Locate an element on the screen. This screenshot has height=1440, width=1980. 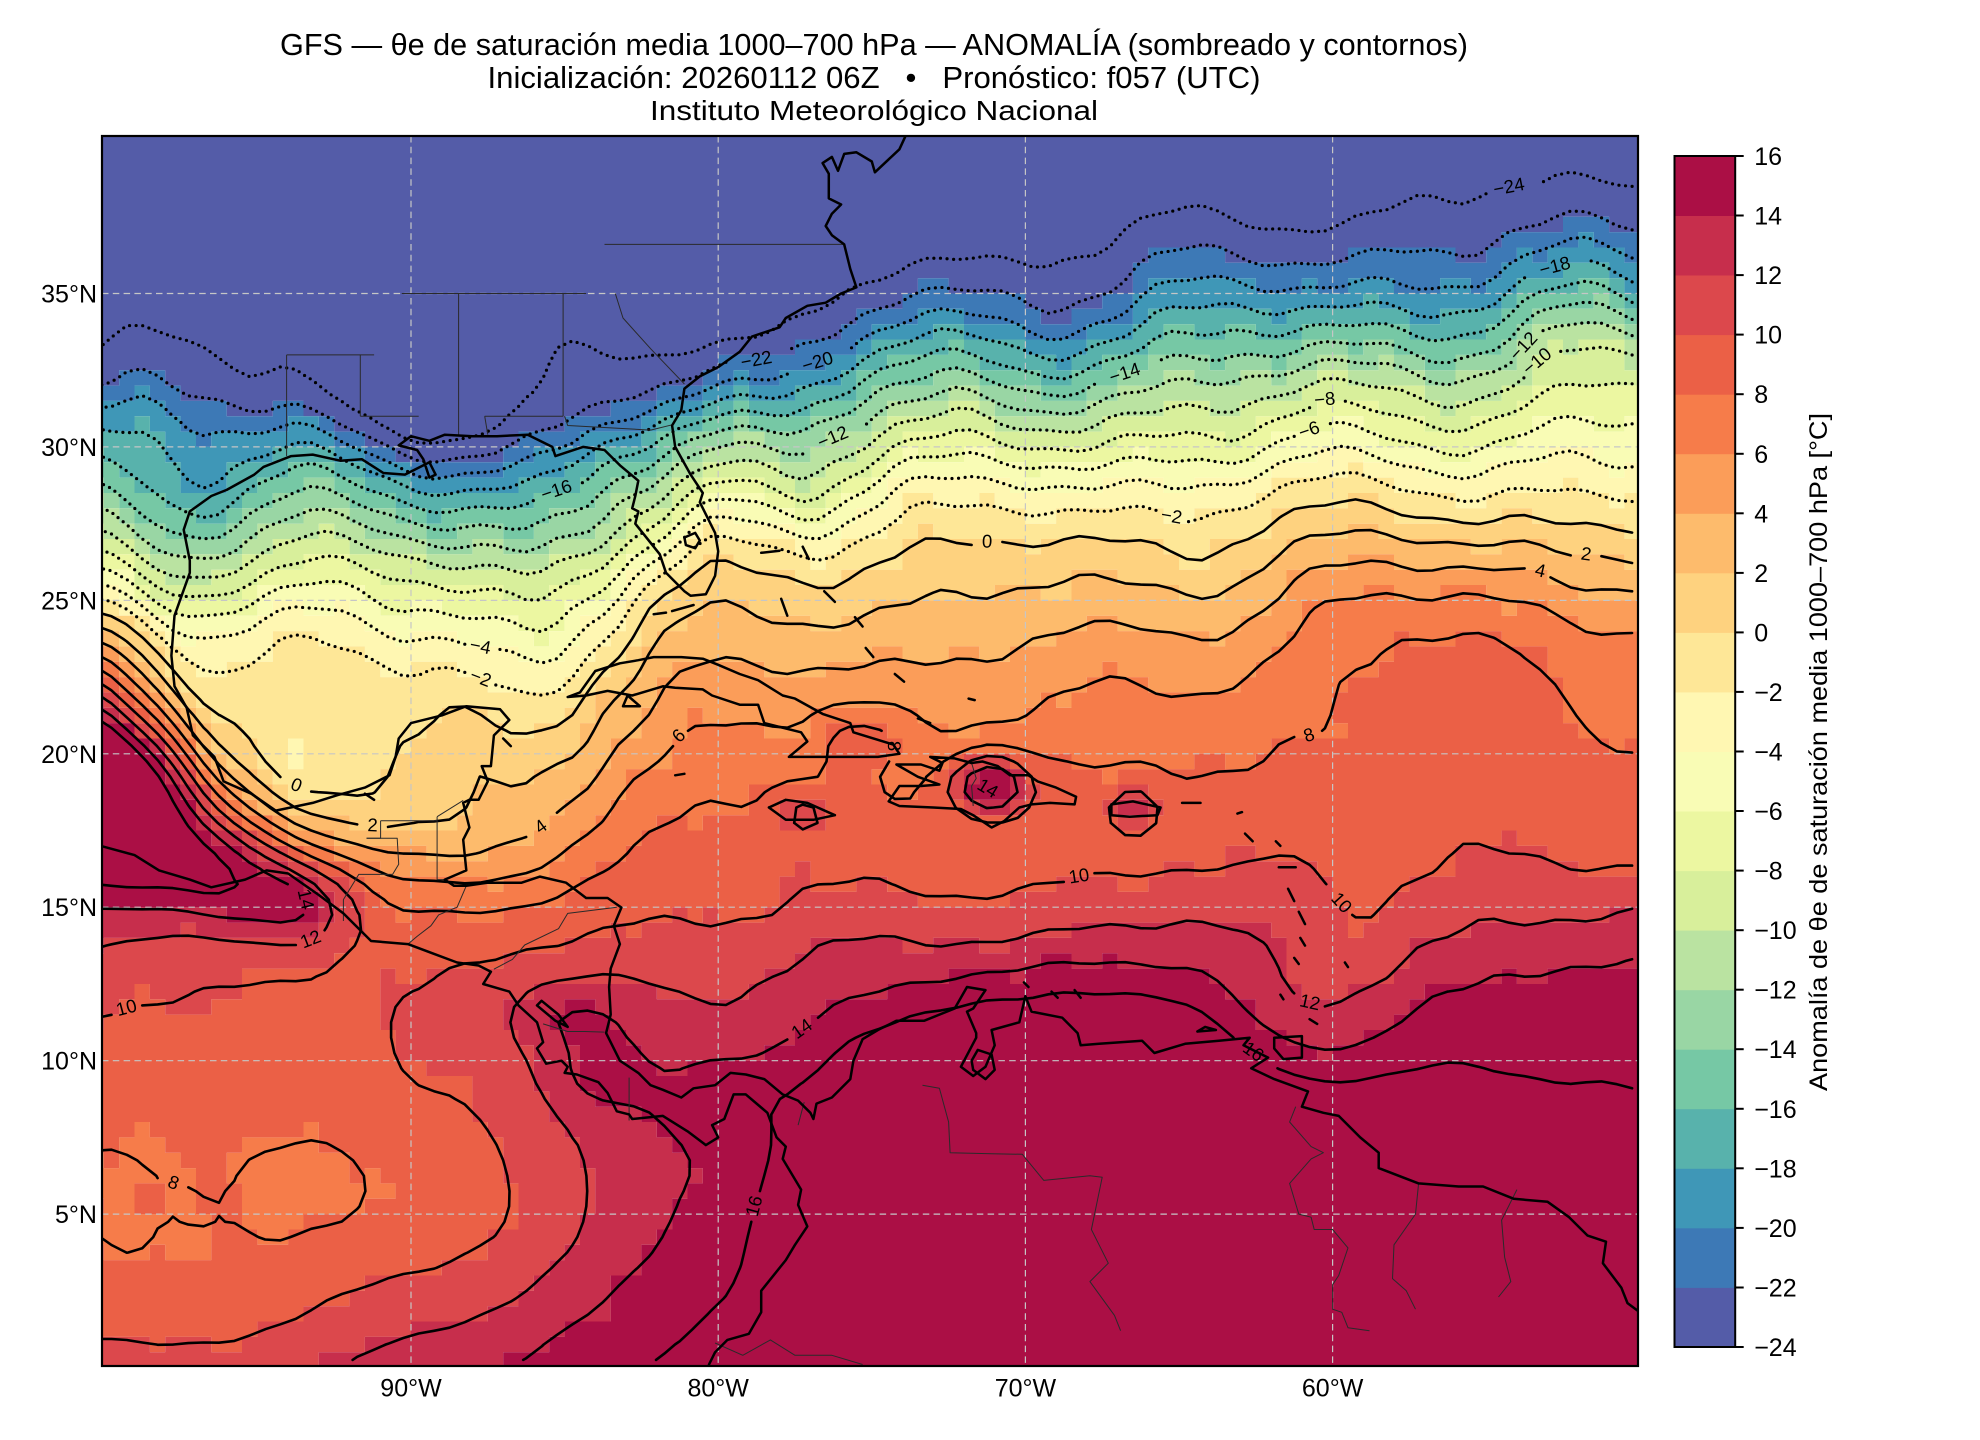
svg-text: −24 is located at coordinates (1775, 1348).